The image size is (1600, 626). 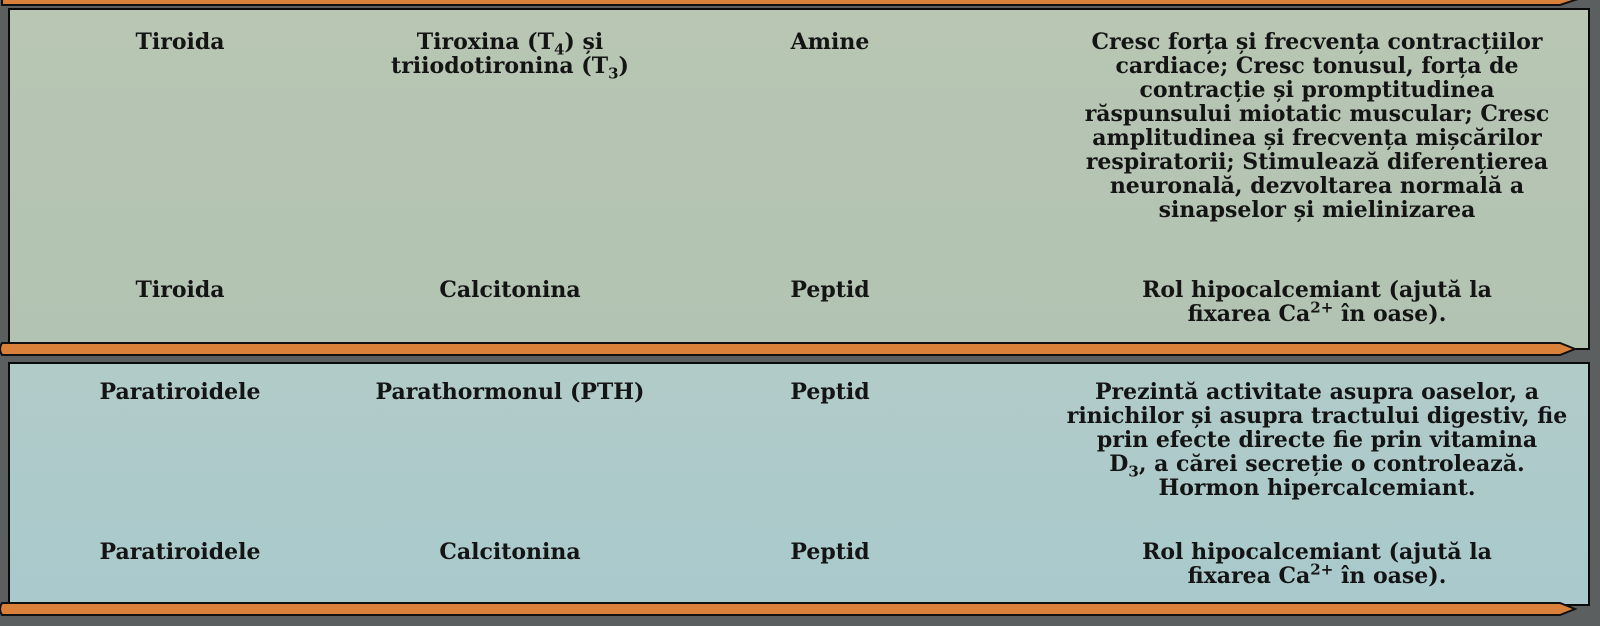 What do you see at coordinates (510, 392) in the screenshot?
I see `hormone-cell: Parathormonul (PTH)` at bounding box center [510, 392].